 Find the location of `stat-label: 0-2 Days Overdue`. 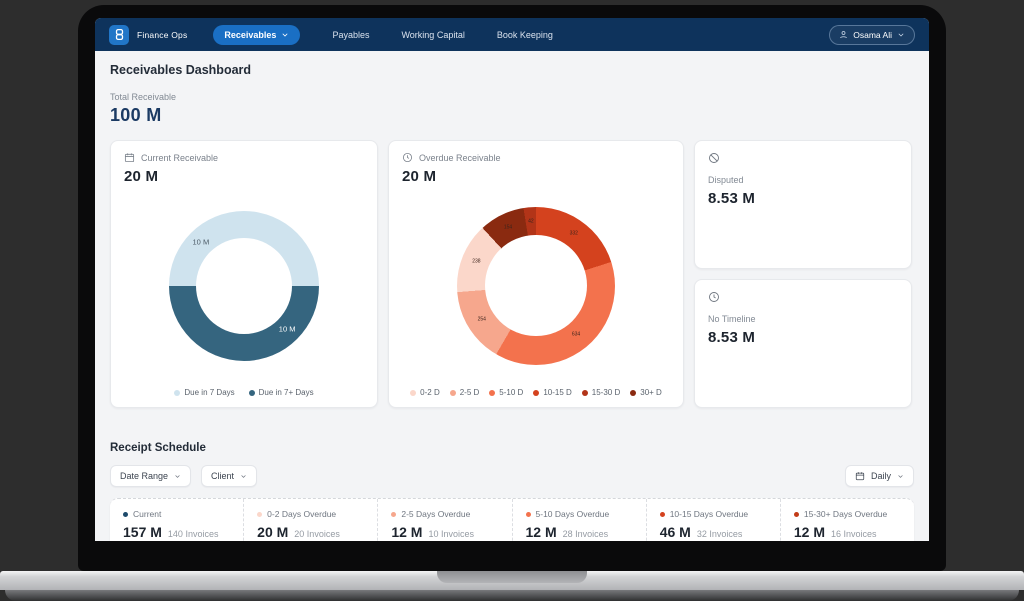

stat-label: 0-2 Days Overdue is located at coordinates (302, 514).